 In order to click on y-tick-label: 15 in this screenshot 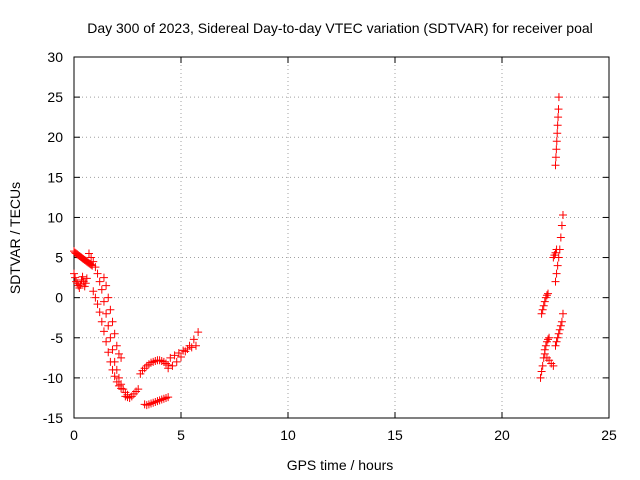, I will do `click(55, 177)`.